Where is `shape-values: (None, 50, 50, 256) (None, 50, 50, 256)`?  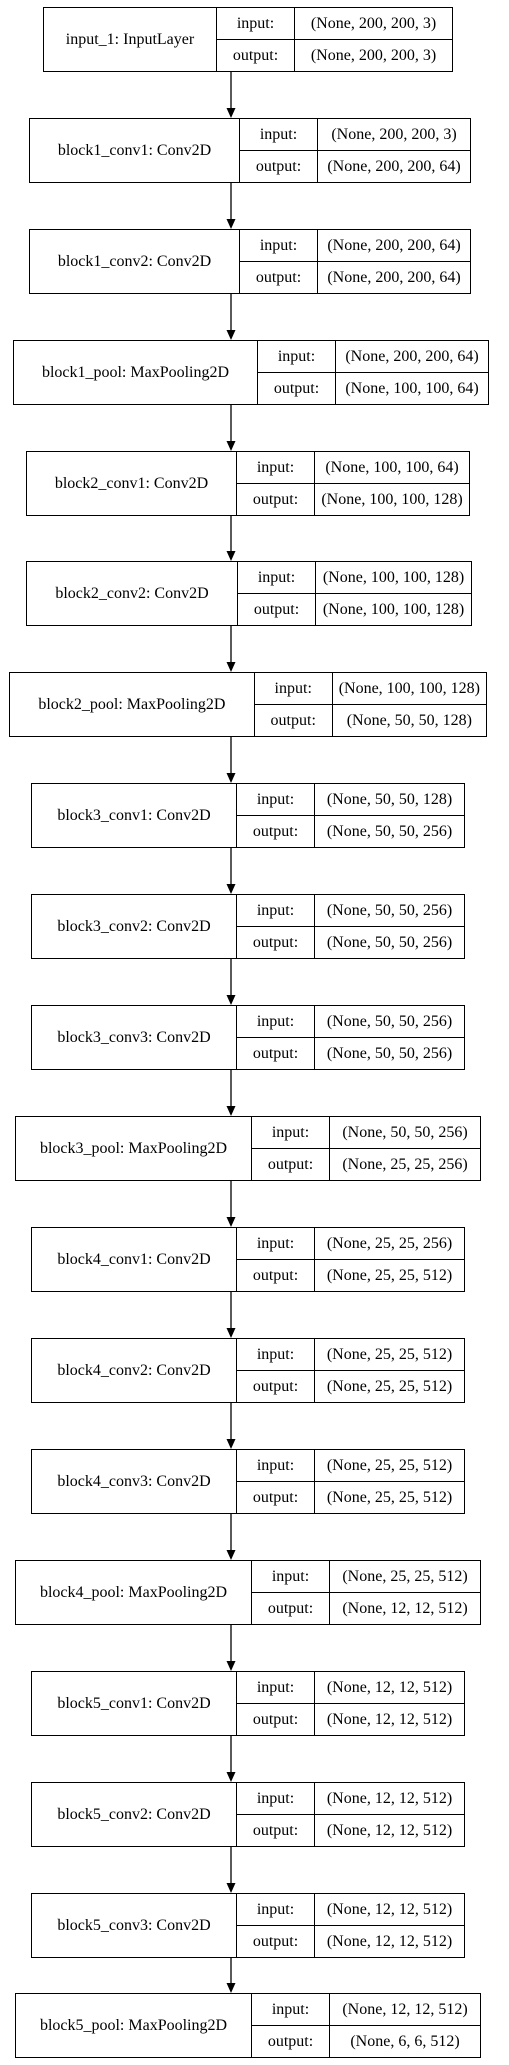
shape-values: (None, 50, 50, 256) (None, 50, 50, 256) is located at coordinates (389, 1037).